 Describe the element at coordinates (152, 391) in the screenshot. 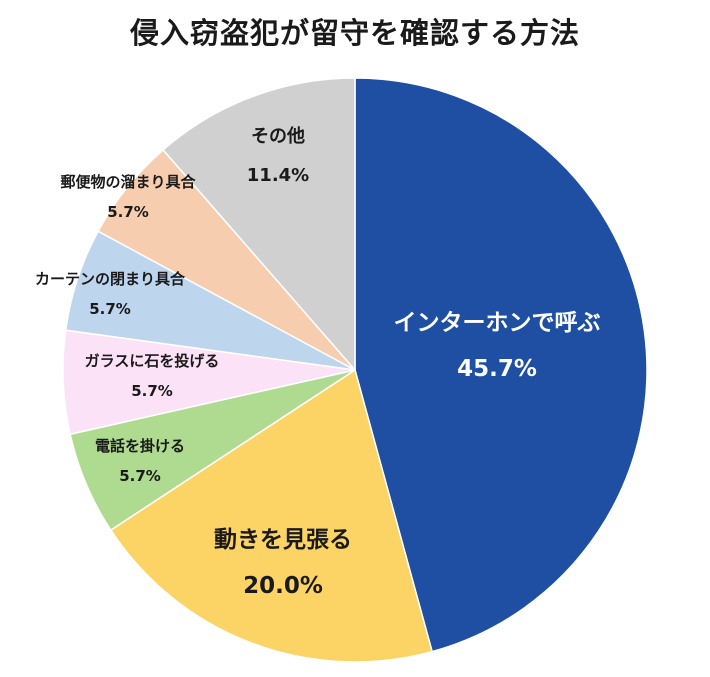

I see `slice-value-4: 5.7%` at that location.